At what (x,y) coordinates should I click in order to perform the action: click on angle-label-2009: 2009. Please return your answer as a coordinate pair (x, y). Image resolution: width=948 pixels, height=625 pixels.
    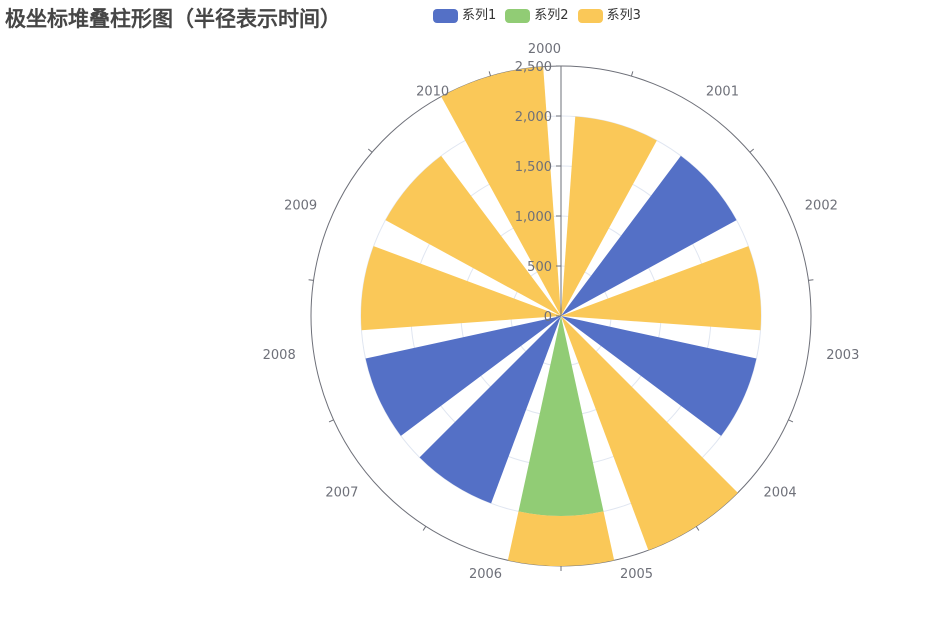
    Looking at the image, I should click on (300, 206).